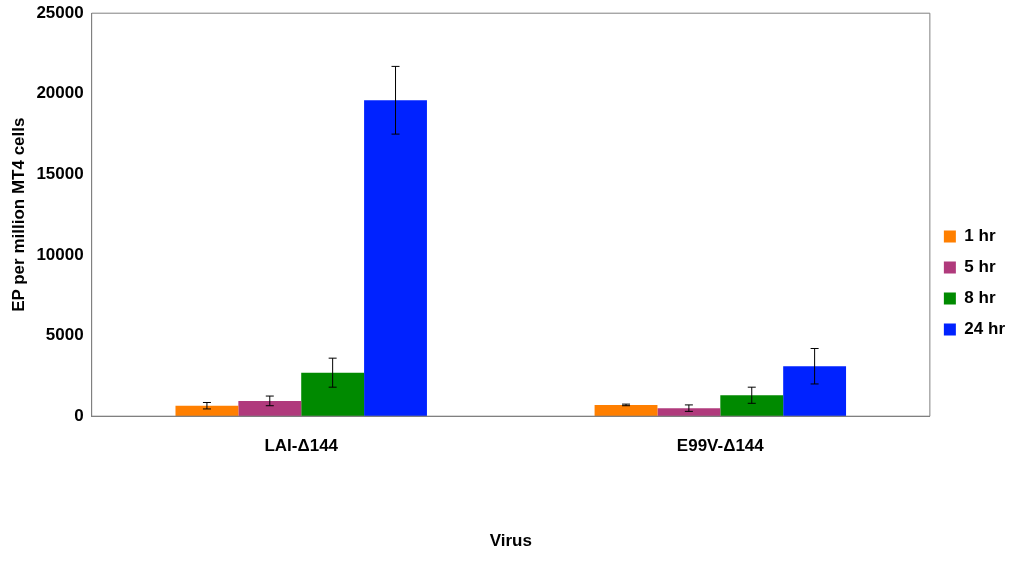  What do you see at coordinates (60, 12) in the screenshot?
I see `y-tick-label: 25000` at bounding box center [60, 12].